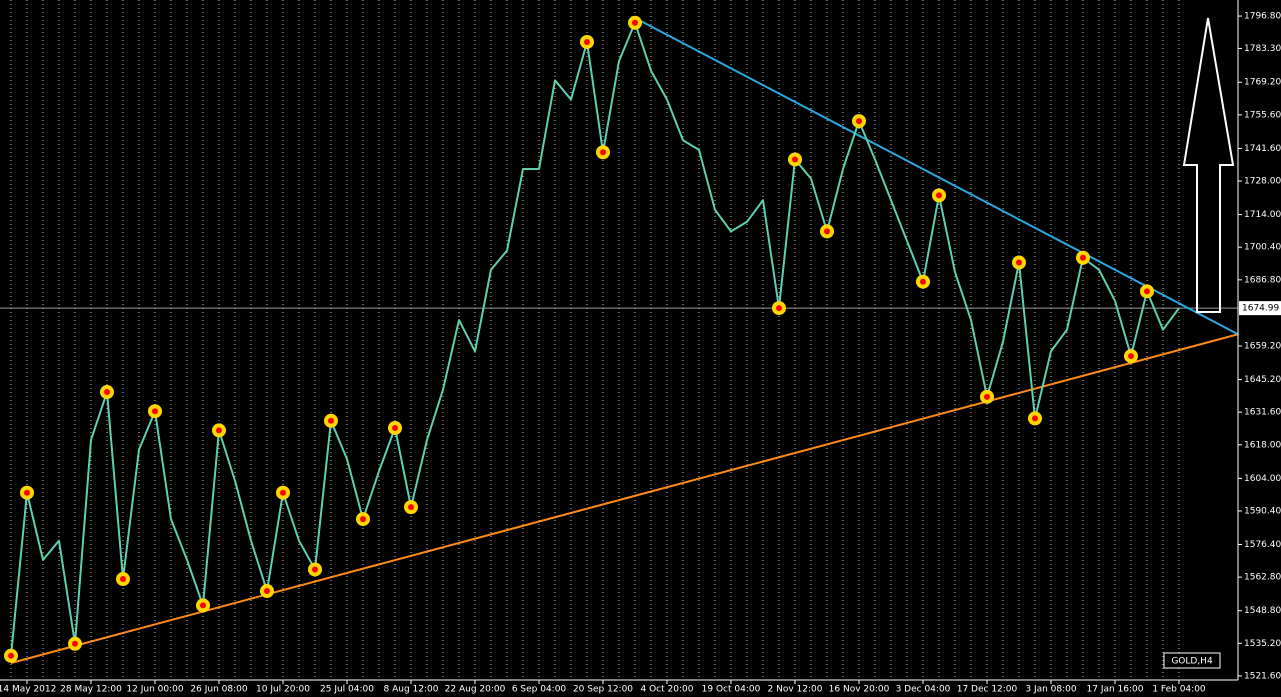 This screenshot has height=697, width=1281. I want to click on current-price-label: 1674.99, so click(1260, 309).